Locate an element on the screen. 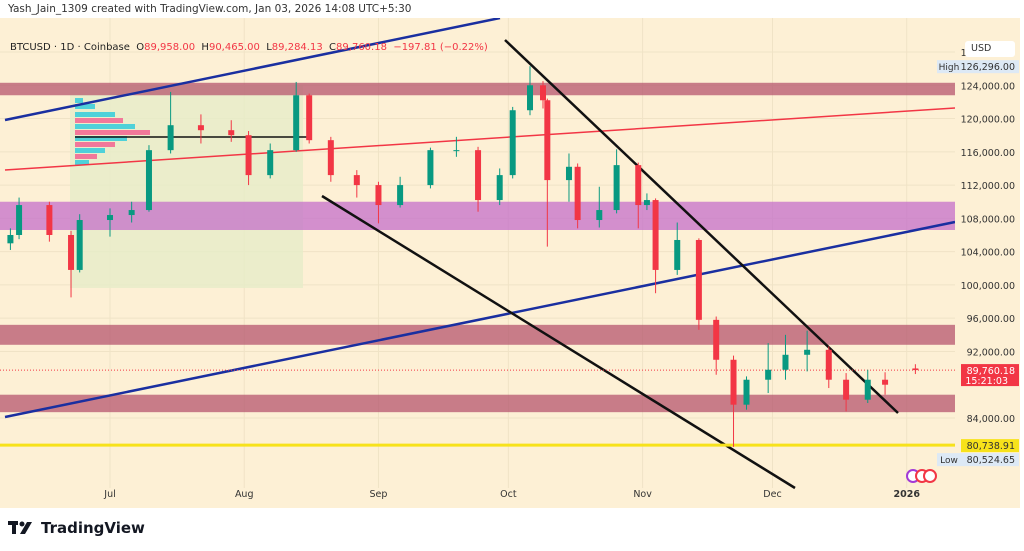 This screenshot has height=551, width=1024. close-value: 89,760.18 is located at coordinates (361, 47).